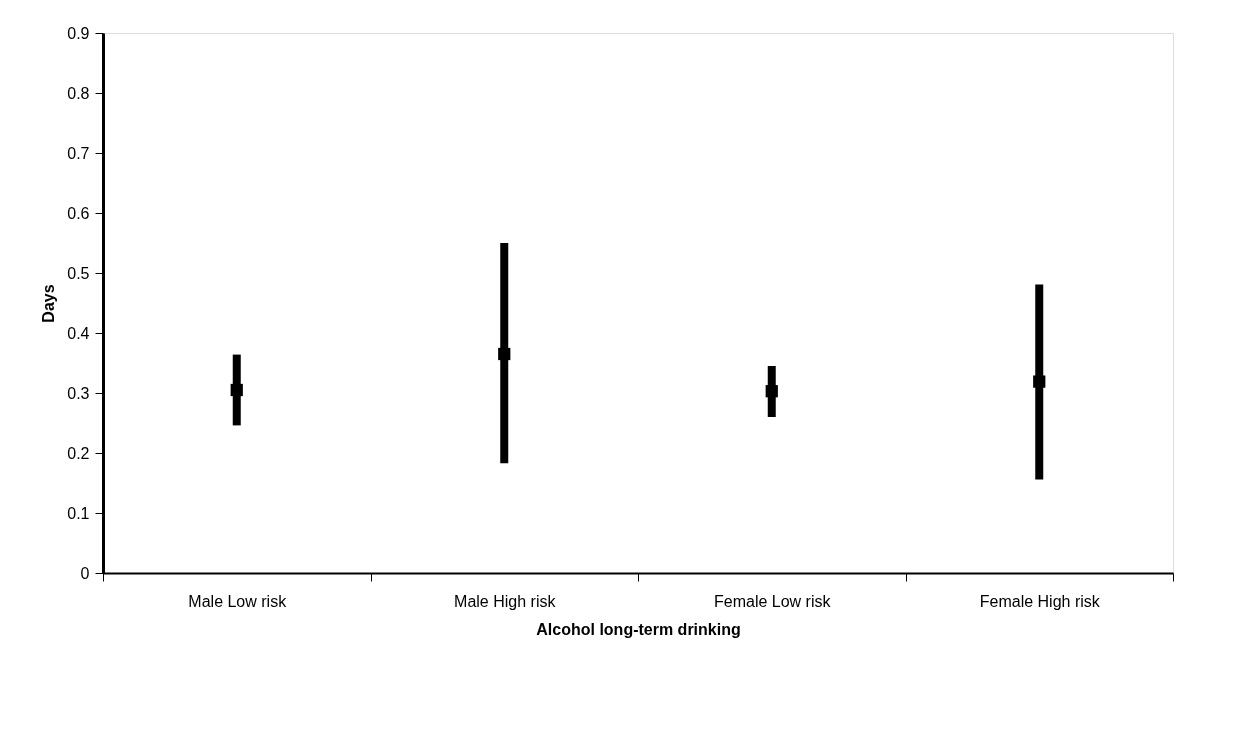  I want to click on x-tick-label: Male High risk, so click(505, 601).